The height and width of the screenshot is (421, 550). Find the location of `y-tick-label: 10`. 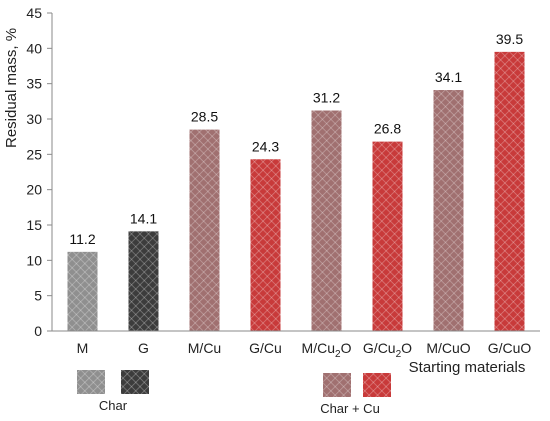

y-tick-label: 10 is located at coordinates (34, 260).